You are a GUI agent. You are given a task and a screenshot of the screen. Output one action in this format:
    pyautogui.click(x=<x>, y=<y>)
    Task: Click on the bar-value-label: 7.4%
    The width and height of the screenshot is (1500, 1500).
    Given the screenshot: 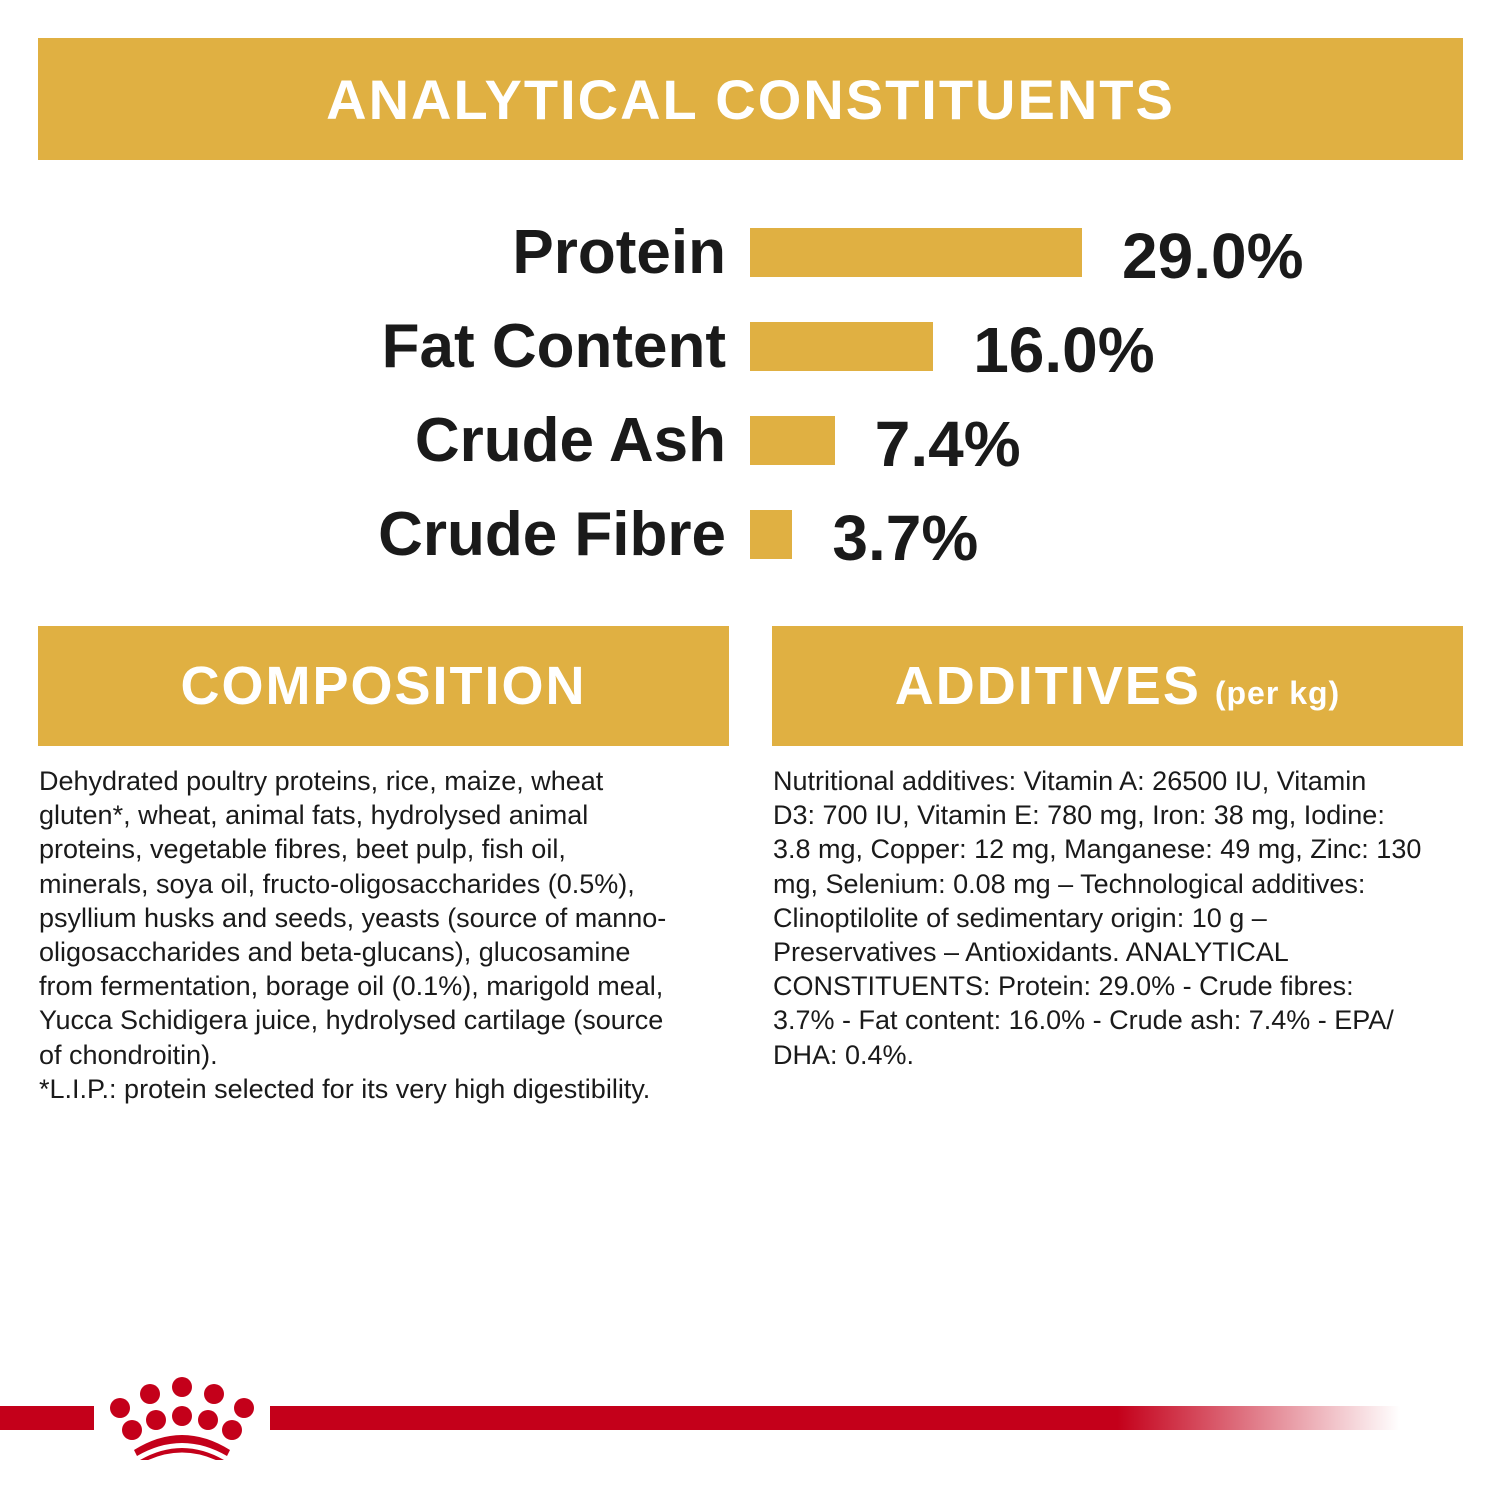 What is the action you would take?
    pyautogui.click(x=947, y=444)
    